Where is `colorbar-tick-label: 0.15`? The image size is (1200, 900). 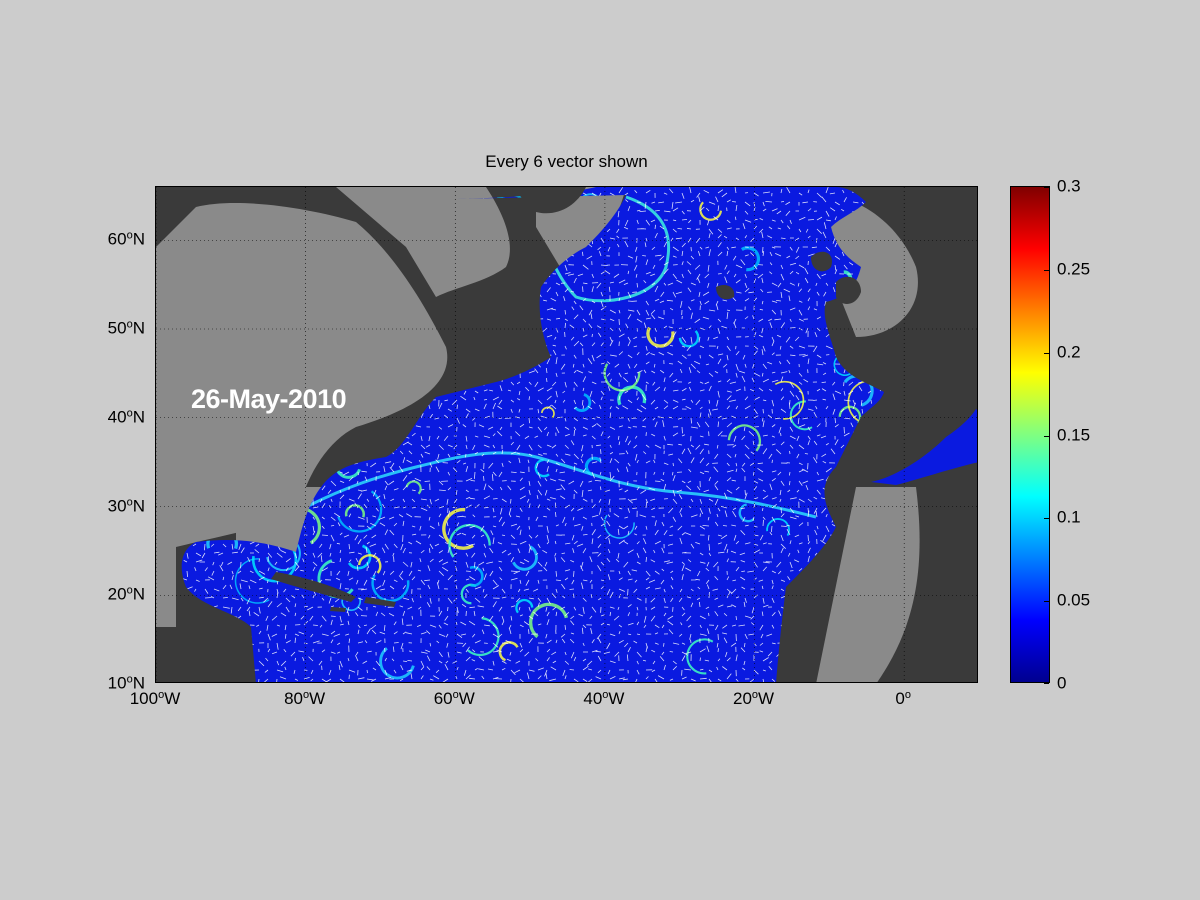 colorbar-tick-label: 0.15 is located at coordinates (1074, 434).